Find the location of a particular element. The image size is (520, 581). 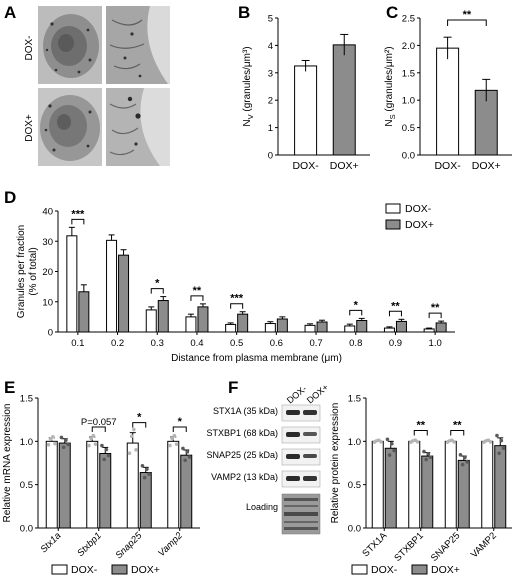

blot-row-label-stxbp1: STXBP1 (68 kDa) is located at coordinates (242, 433).